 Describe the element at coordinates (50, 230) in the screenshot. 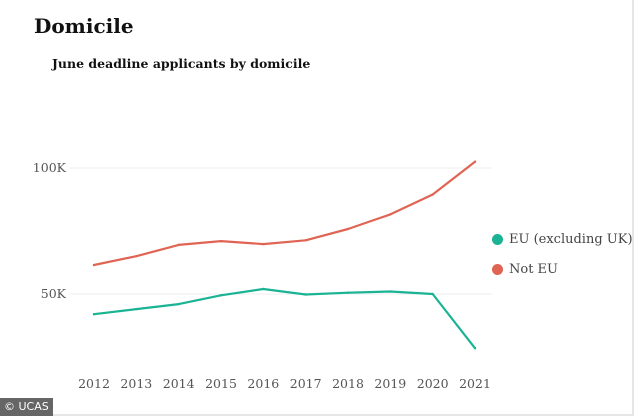

I see `y-axis-ticks: 50K 100K` at that location.